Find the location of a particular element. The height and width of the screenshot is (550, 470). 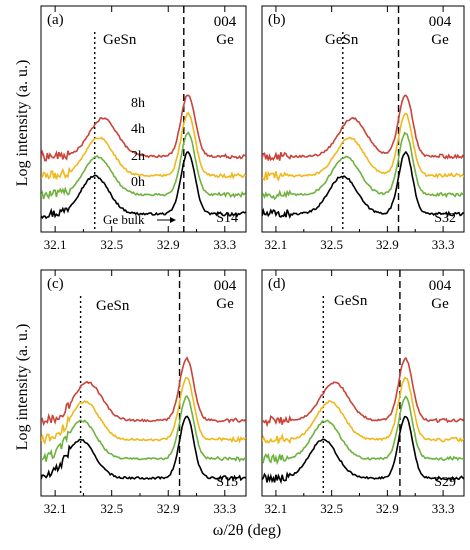

ge-bulk-arrowhead is located at coordinates (173, 220).